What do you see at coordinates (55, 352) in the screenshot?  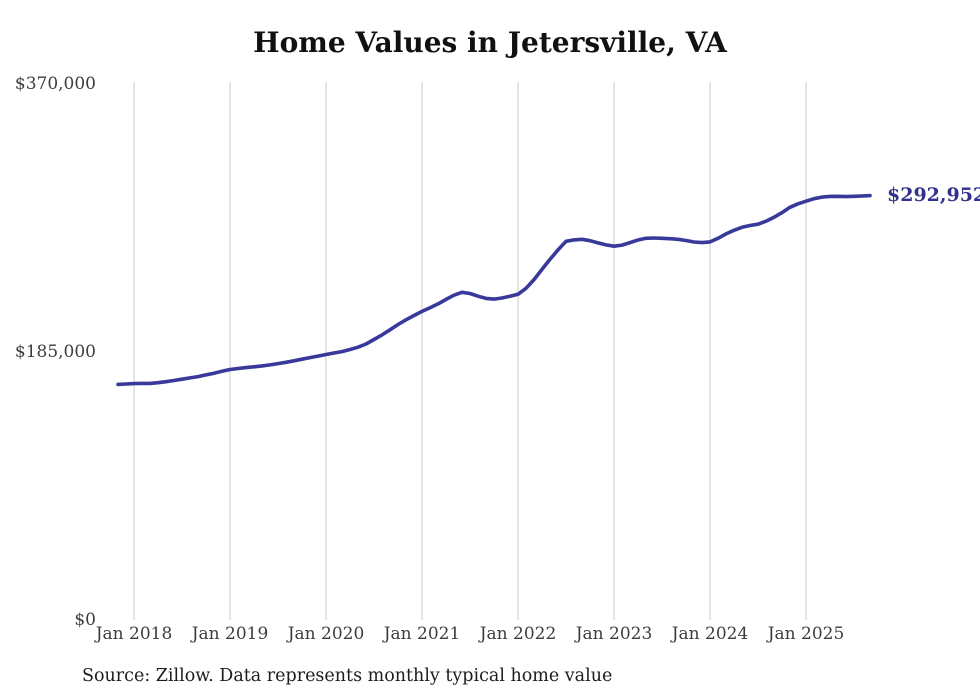 I see `y-axis-tick-label: $185,000` at bounding box center [55, 352].